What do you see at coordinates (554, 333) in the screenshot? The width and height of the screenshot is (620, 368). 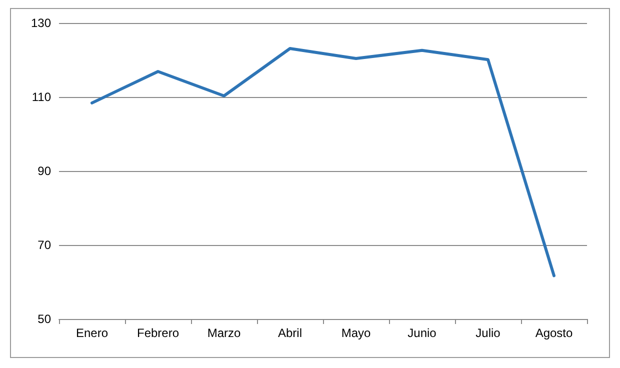 I see `x-tick-label: Agosto` at bounding box center [554, 333].